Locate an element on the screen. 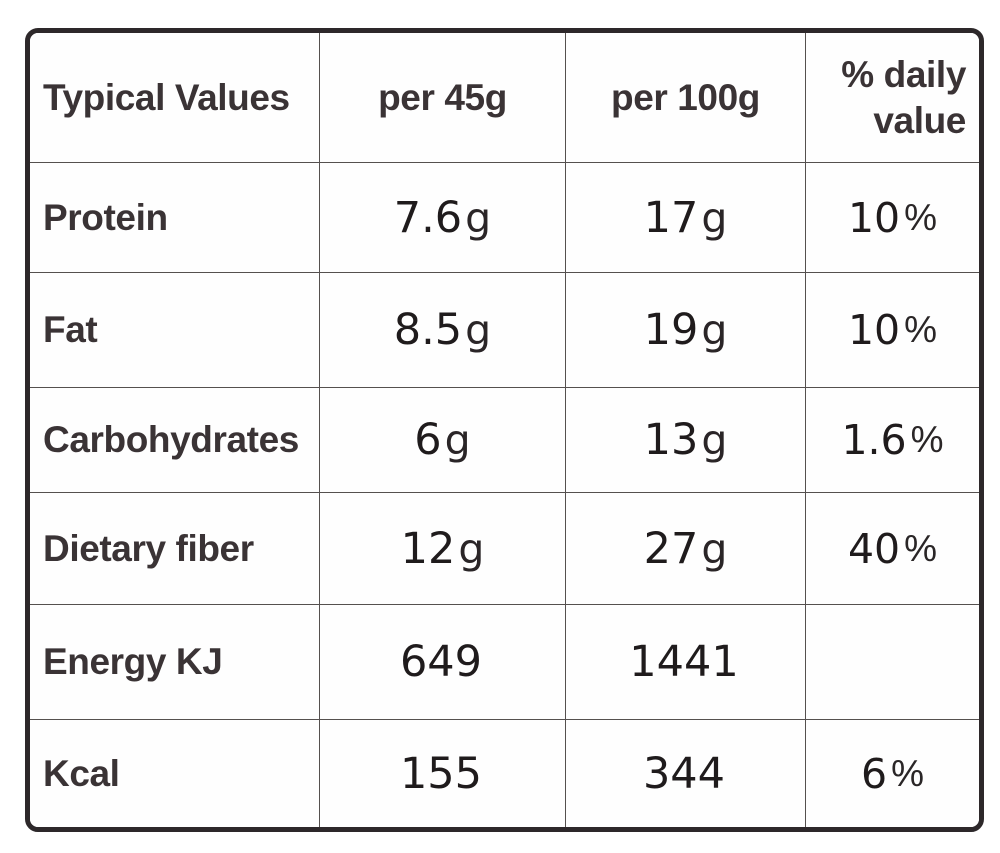  protein-per45-unit: g is located at coordinates (478, 217).